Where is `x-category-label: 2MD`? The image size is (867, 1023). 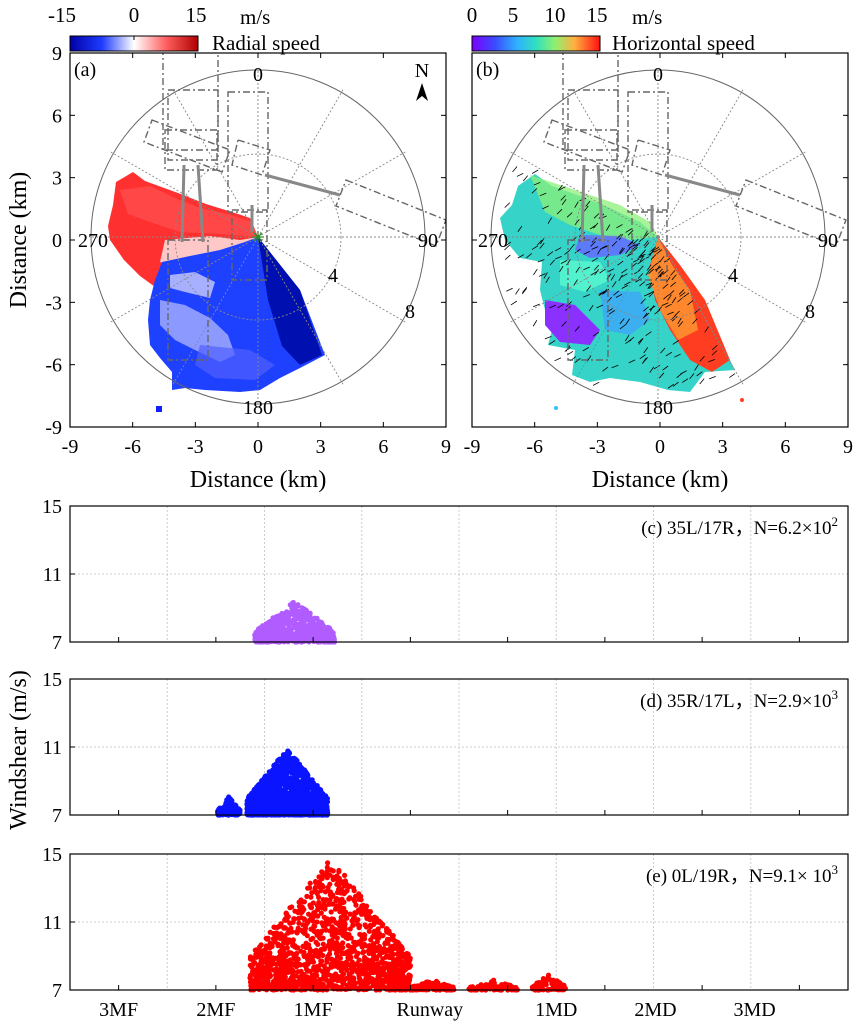 x-category-label: 2MD is located at coordinates (655, 1010).